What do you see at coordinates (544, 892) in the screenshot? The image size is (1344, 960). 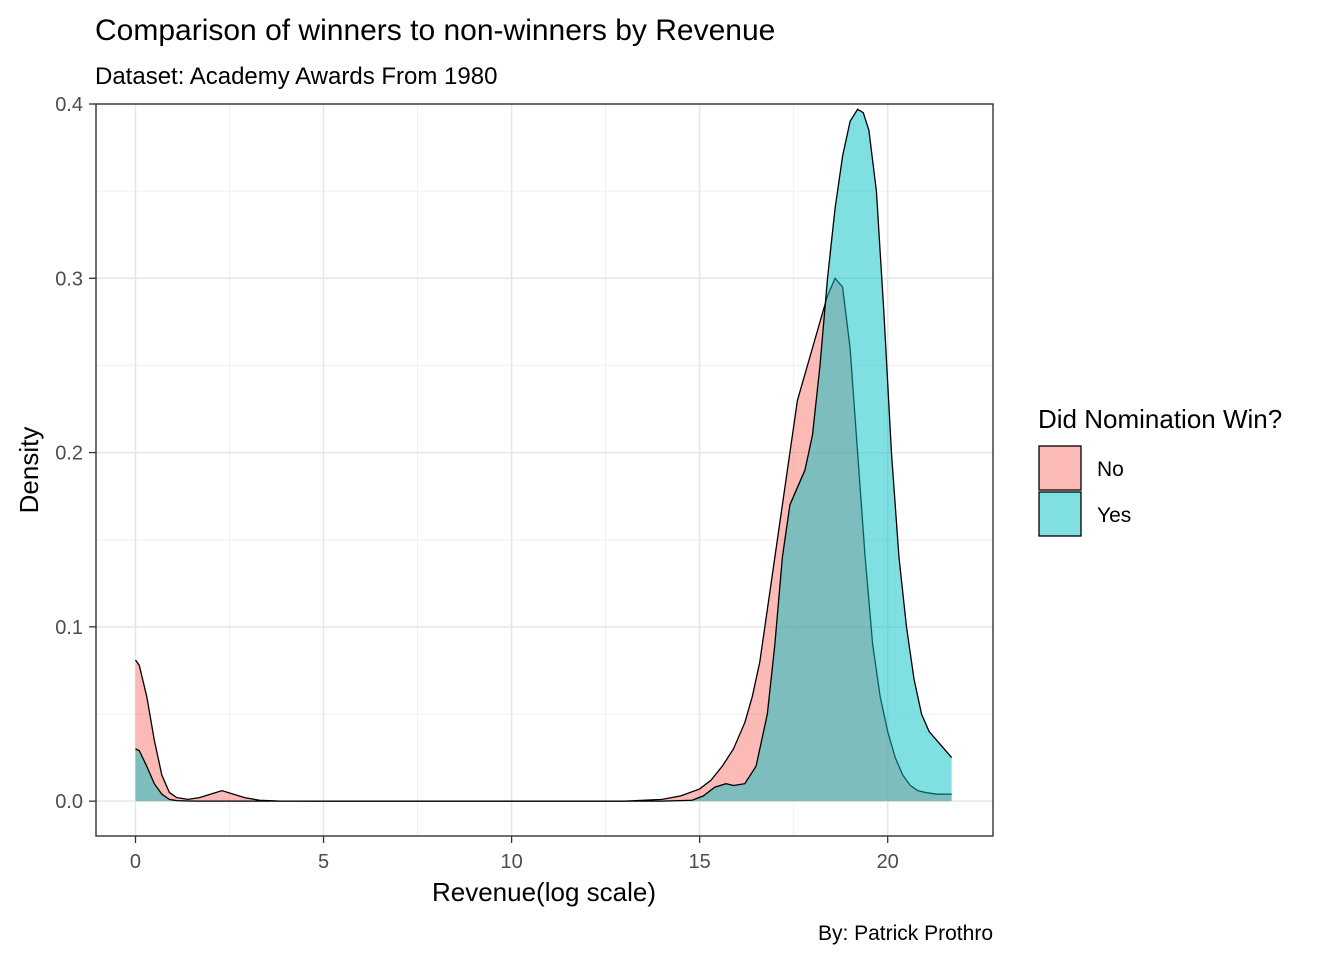 I see `x-axis-label: Revenue(log scale)` at bounding box center [544, 892].